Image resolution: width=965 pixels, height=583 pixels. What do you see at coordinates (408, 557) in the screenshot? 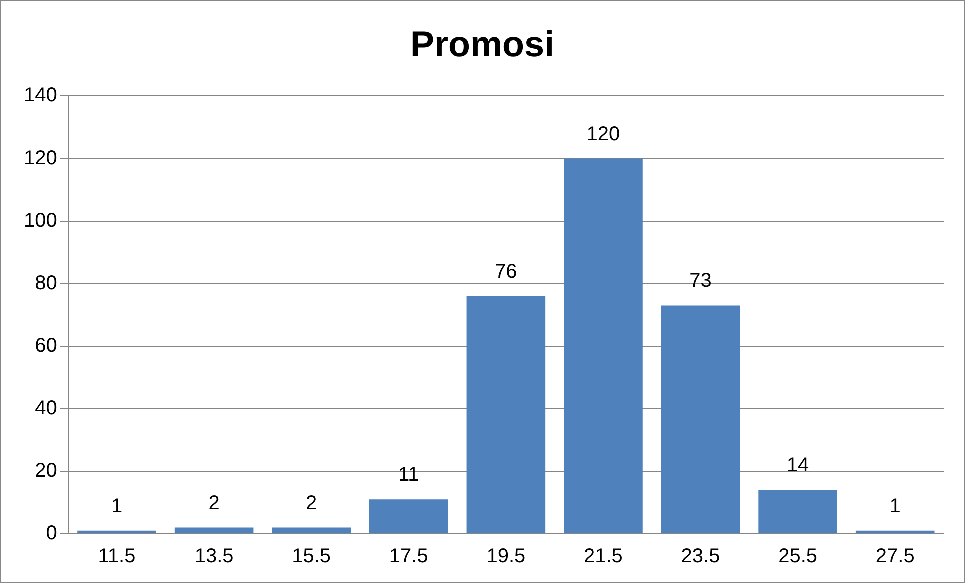
I see `x-tick-label: 17.5` at bounding box center [408, 557].